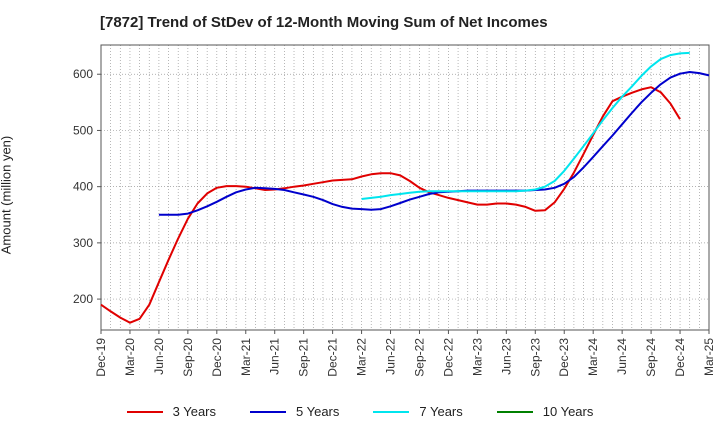 The height and width of the screenshot is (440, 720). What do you see at coordinates (535, 357) in the screenshot?
I see `x-tick-label: Sep-23` at bounding box center [535, 357].